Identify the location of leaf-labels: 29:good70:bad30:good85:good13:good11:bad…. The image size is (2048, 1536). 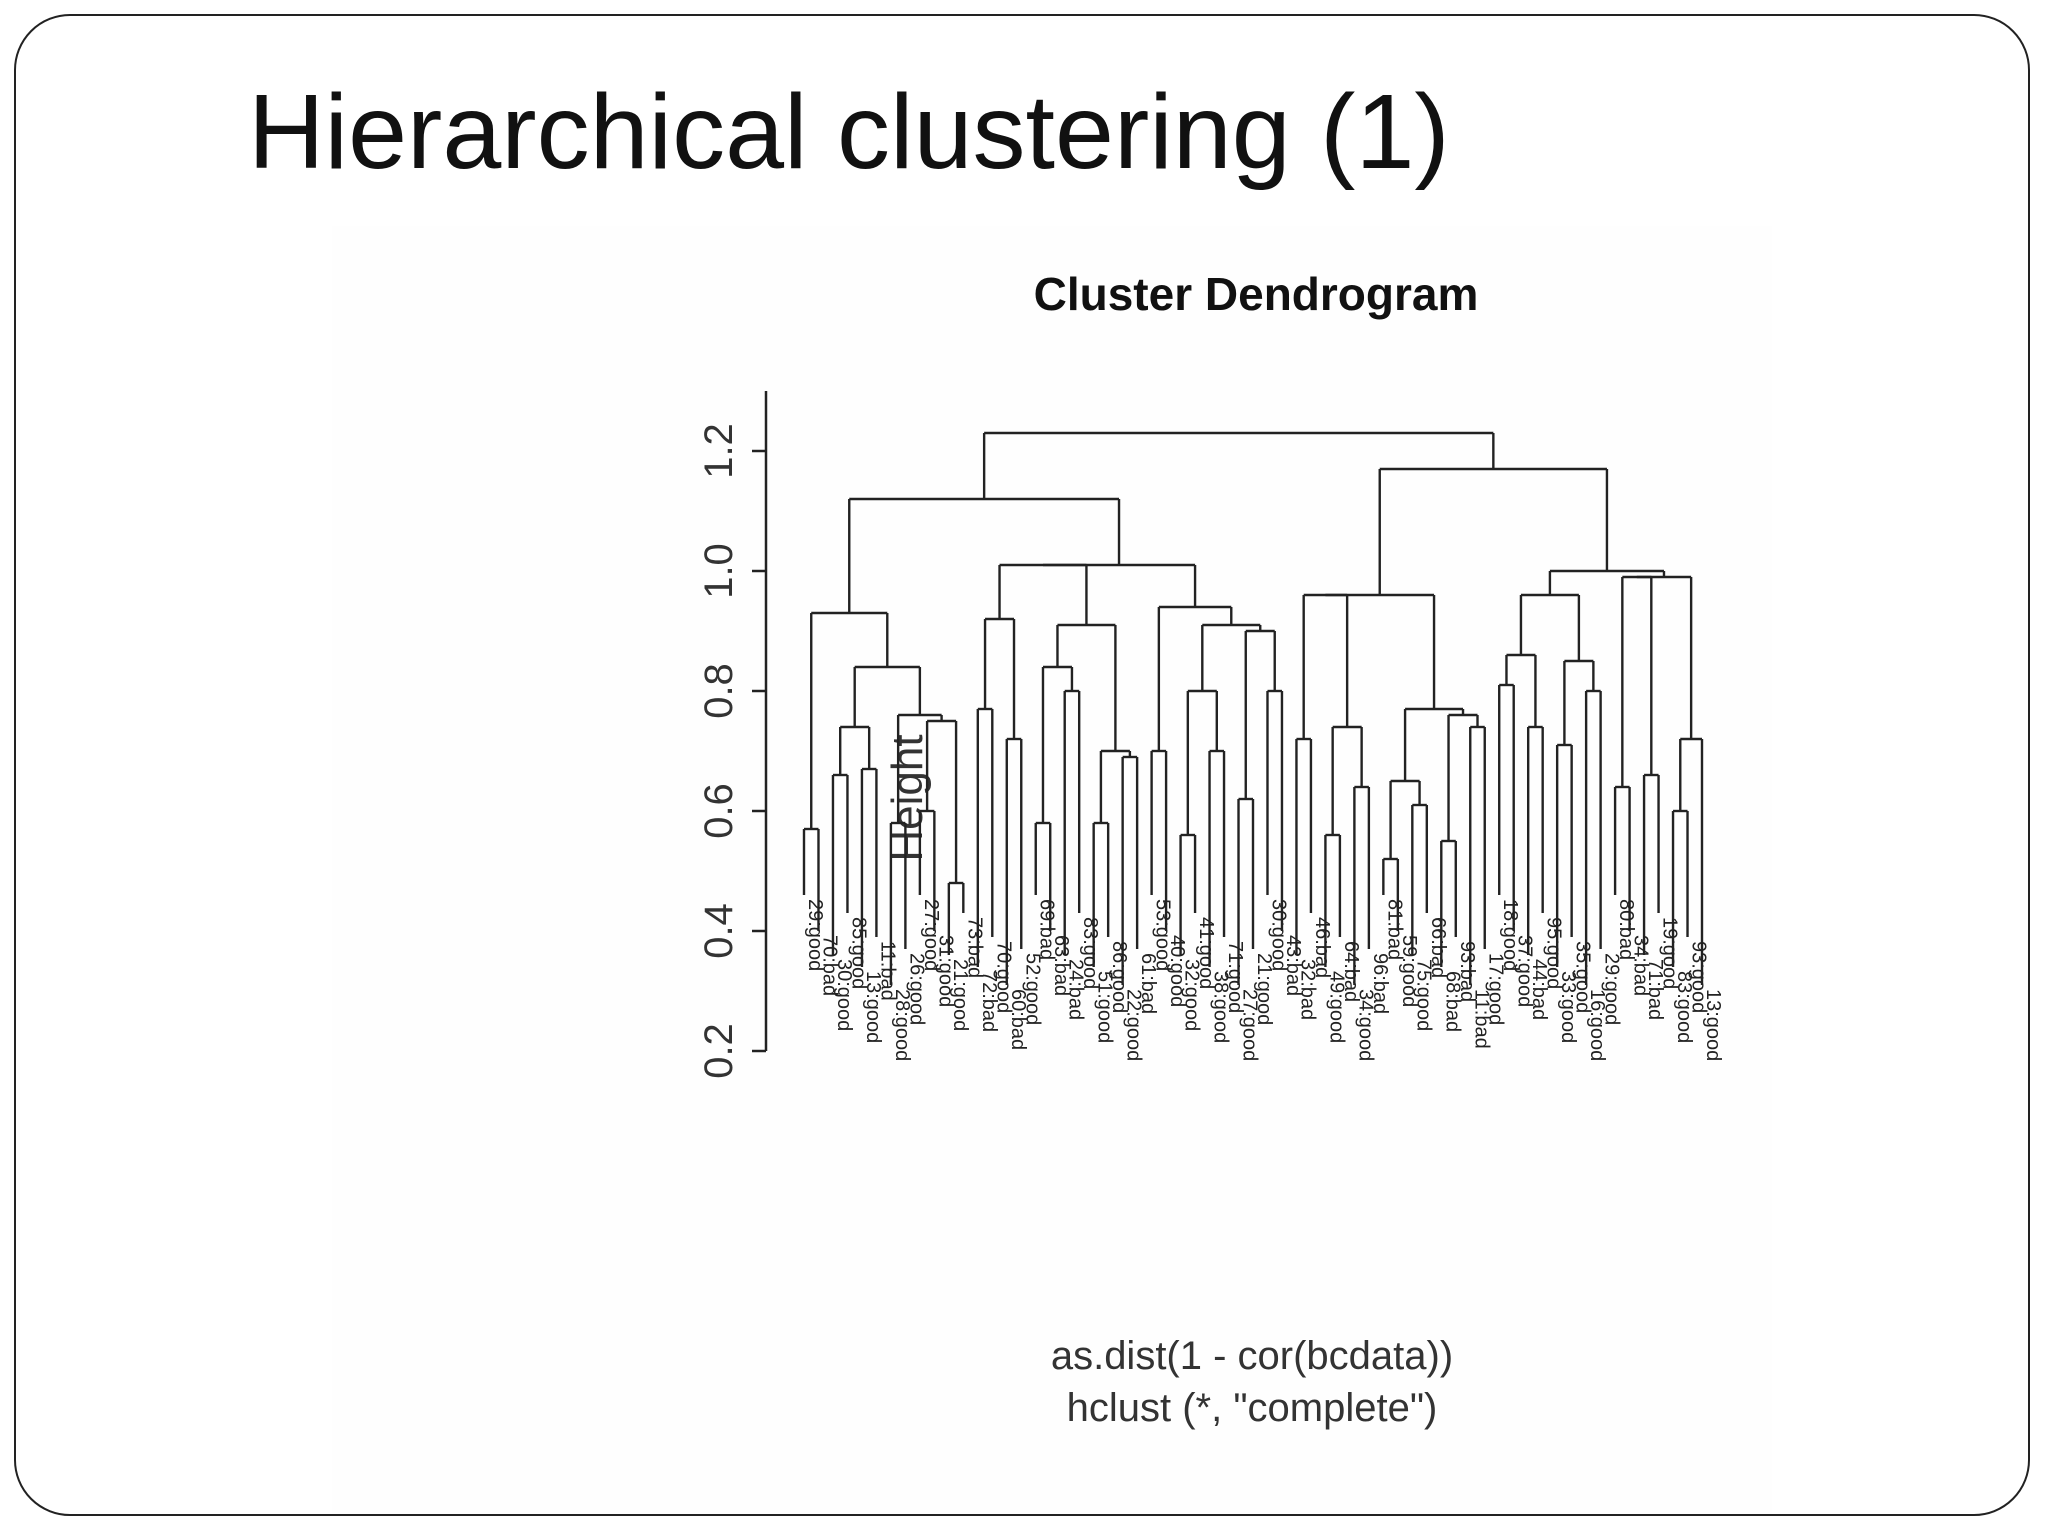
(1264, 980).